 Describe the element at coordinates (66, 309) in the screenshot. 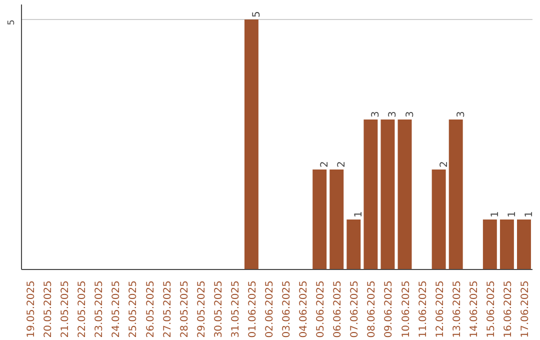

I see `x-tick-label: 21.05.2025` at that location.